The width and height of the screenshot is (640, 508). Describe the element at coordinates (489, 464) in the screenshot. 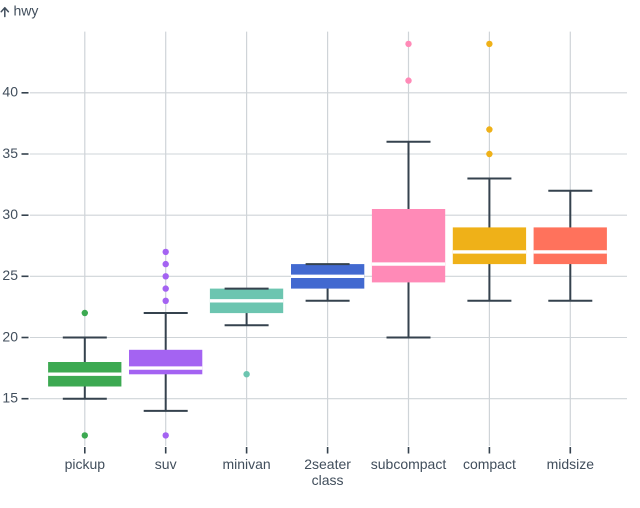

I see `svg-text: compact` at that location.